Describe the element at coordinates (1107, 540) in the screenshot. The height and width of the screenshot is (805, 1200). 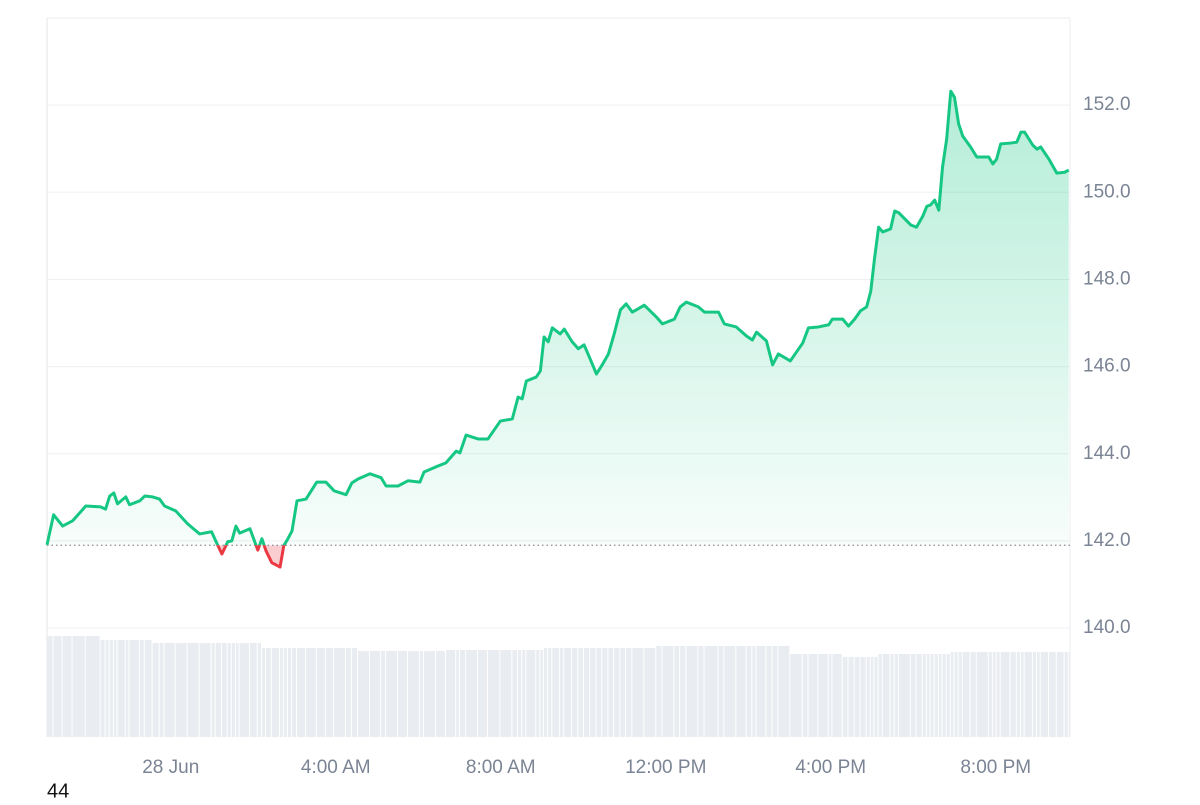
I see `y-tick-label: 142.0` at that location.